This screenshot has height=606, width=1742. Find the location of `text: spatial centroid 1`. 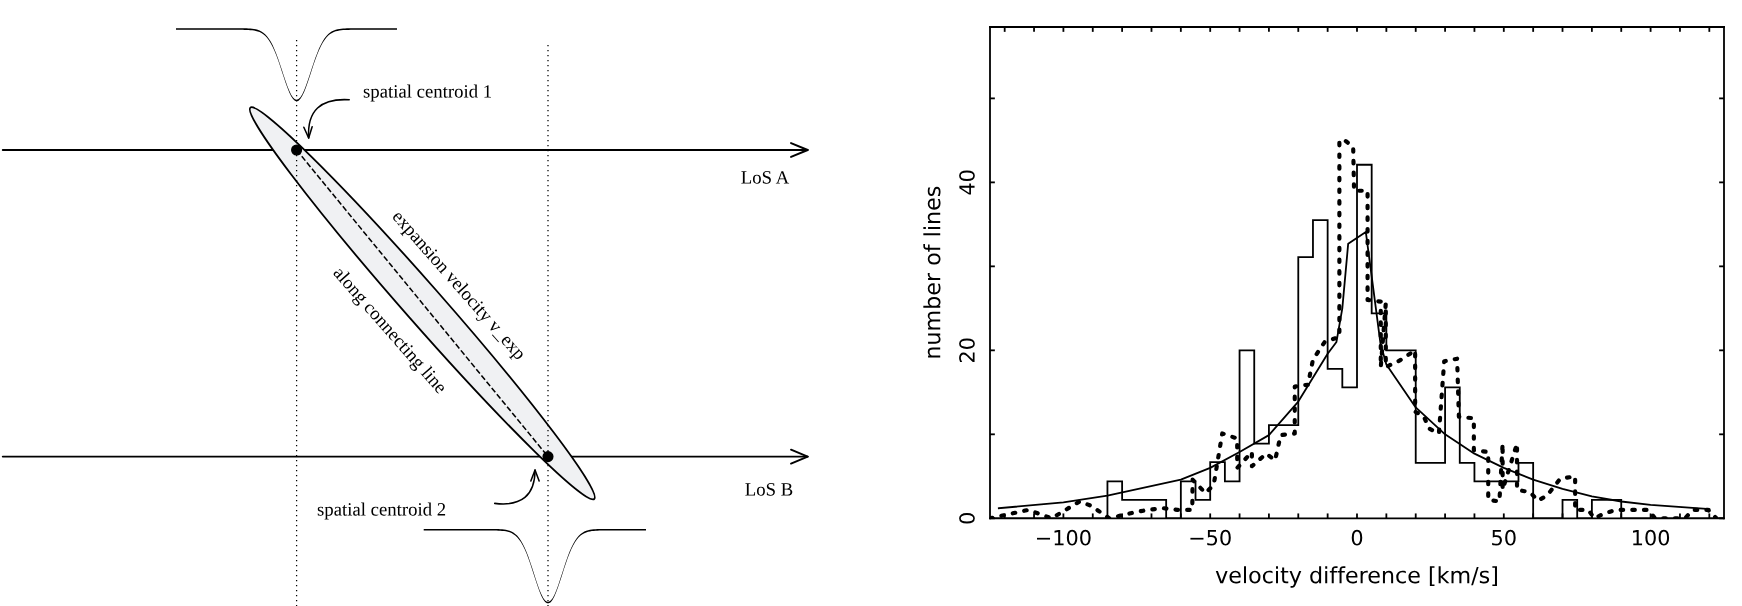

text: spatial centroid 1 is located at coordinates (427, 93).